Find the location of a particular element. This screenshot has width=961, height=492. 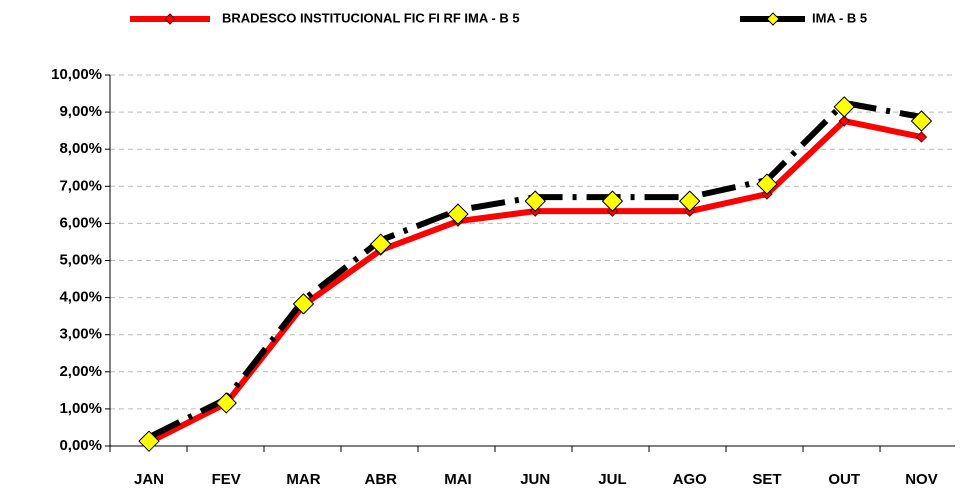

x-tick-label: MAR is located at coordinates (303, 479).